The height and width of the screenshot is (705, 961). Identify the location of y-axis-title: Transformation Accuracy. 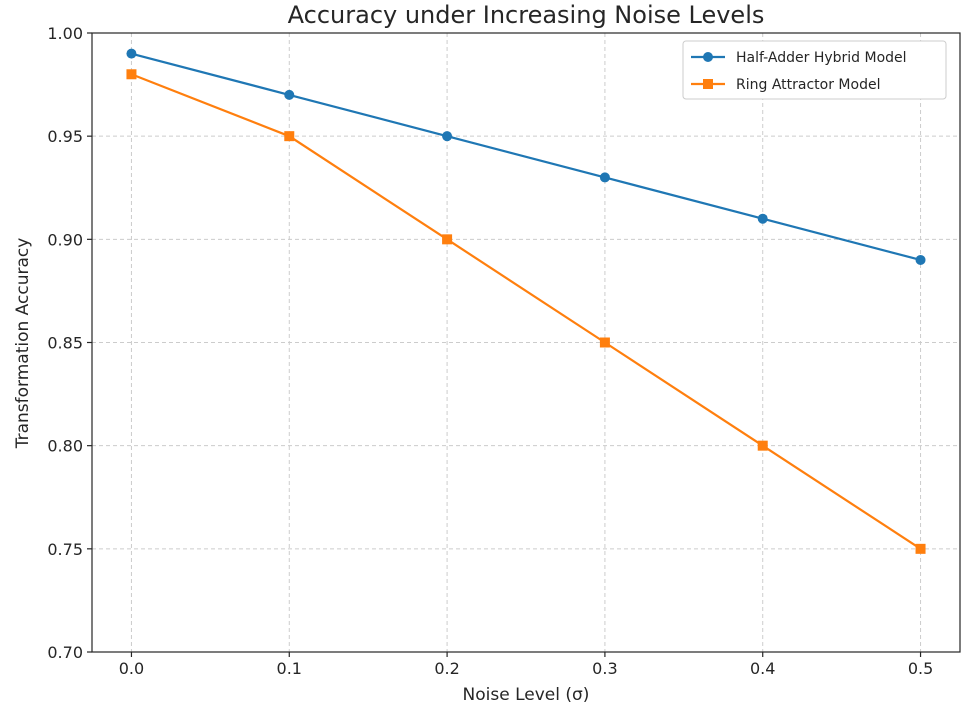
(23, 344).